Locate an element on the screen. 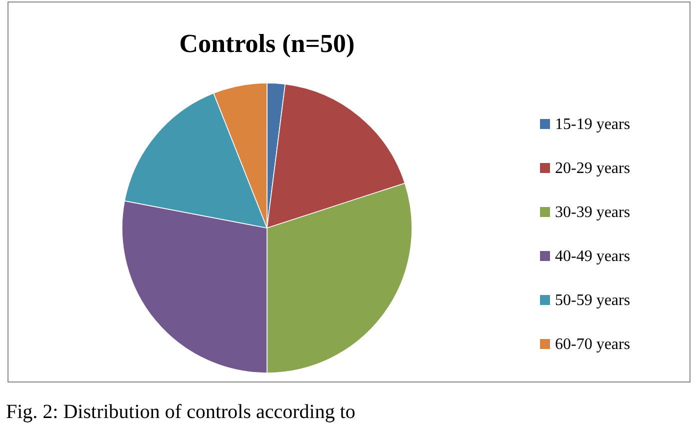  chart-title: Controls (n=50) is located at coordinates (267, 43).